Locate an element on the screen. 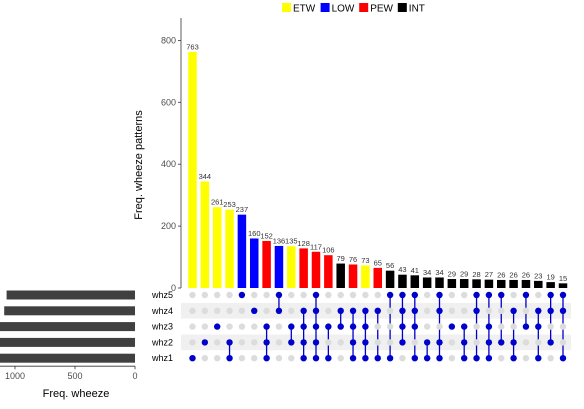 The image size is (584, 409). legend: ETW LOW PEW INT is located at coordinates (353, 9).